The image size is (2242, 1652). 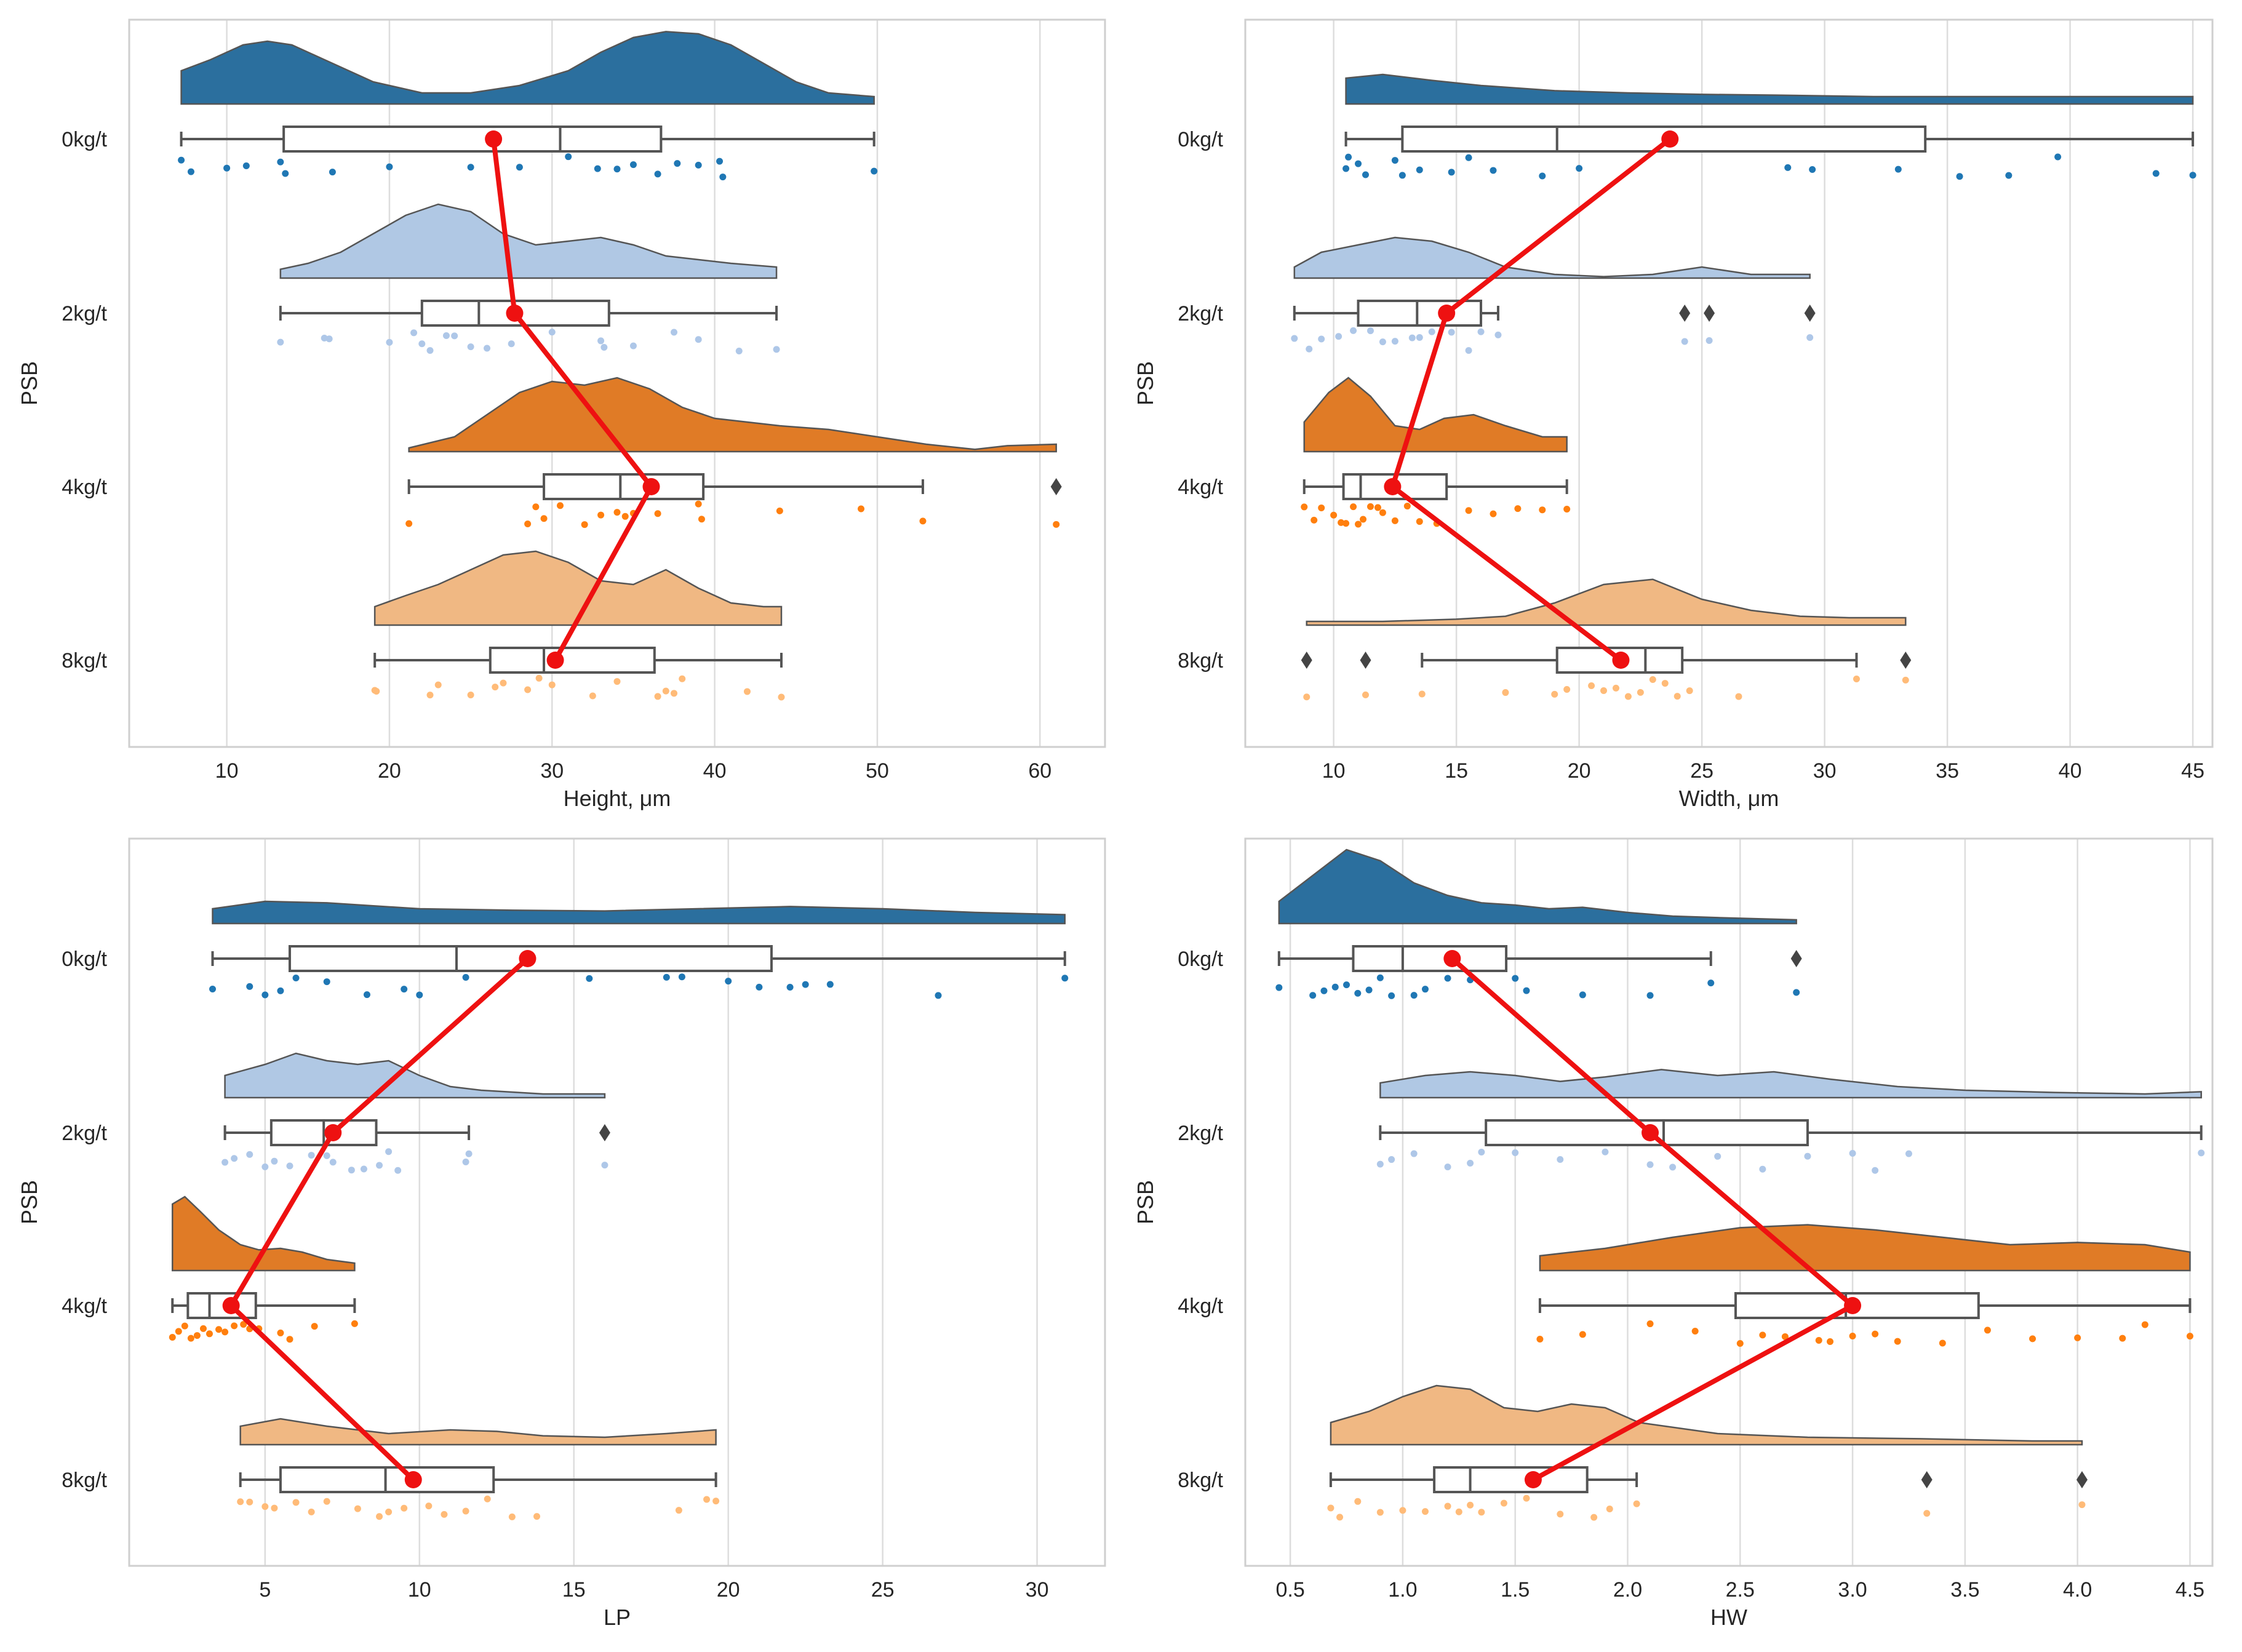 What do you see at coordinates (1200, 139) in the screenshot?
I see `y-tick-label: 0kg/t` at bounding box center [1200, 139].